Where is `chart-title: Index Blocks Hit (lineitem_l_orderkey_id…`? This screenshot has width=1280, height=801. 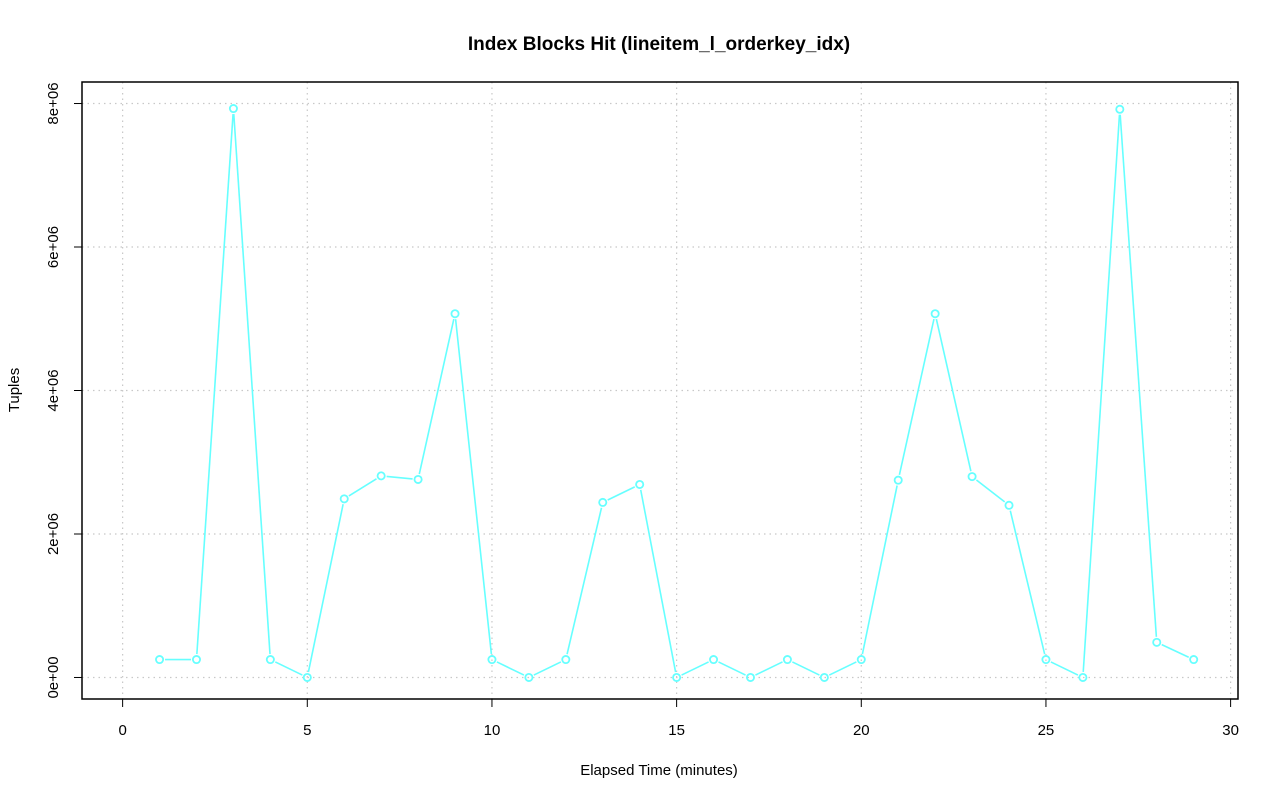
chart-title: Index Blocks Hit (lineitem_l_orderkey_id… is located at coordinates (659, 44).